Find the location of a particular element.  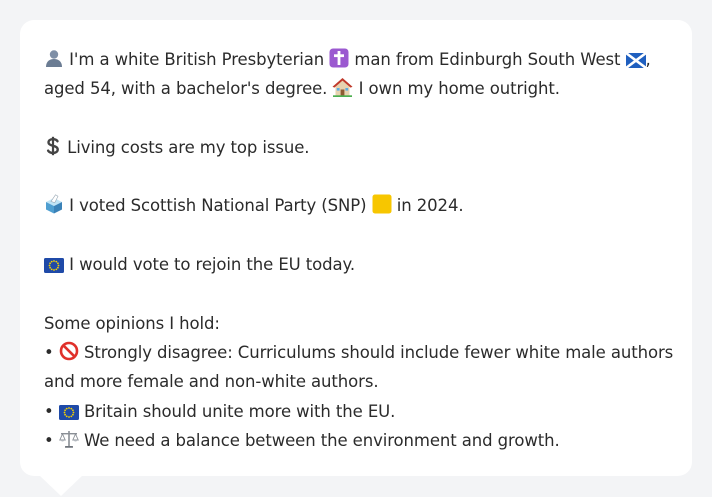

house-icon is located at coordinates (342, 87).